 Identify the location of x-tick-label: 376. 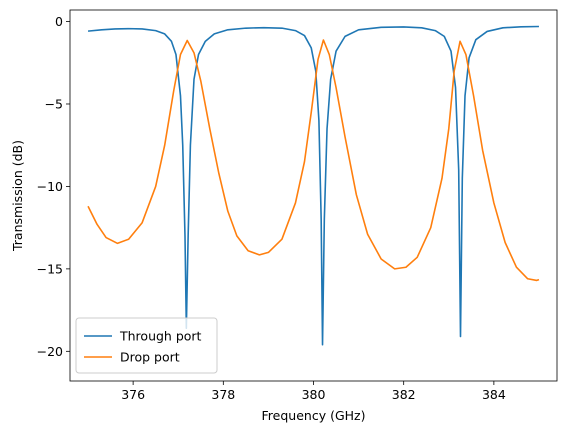
(133, 394).